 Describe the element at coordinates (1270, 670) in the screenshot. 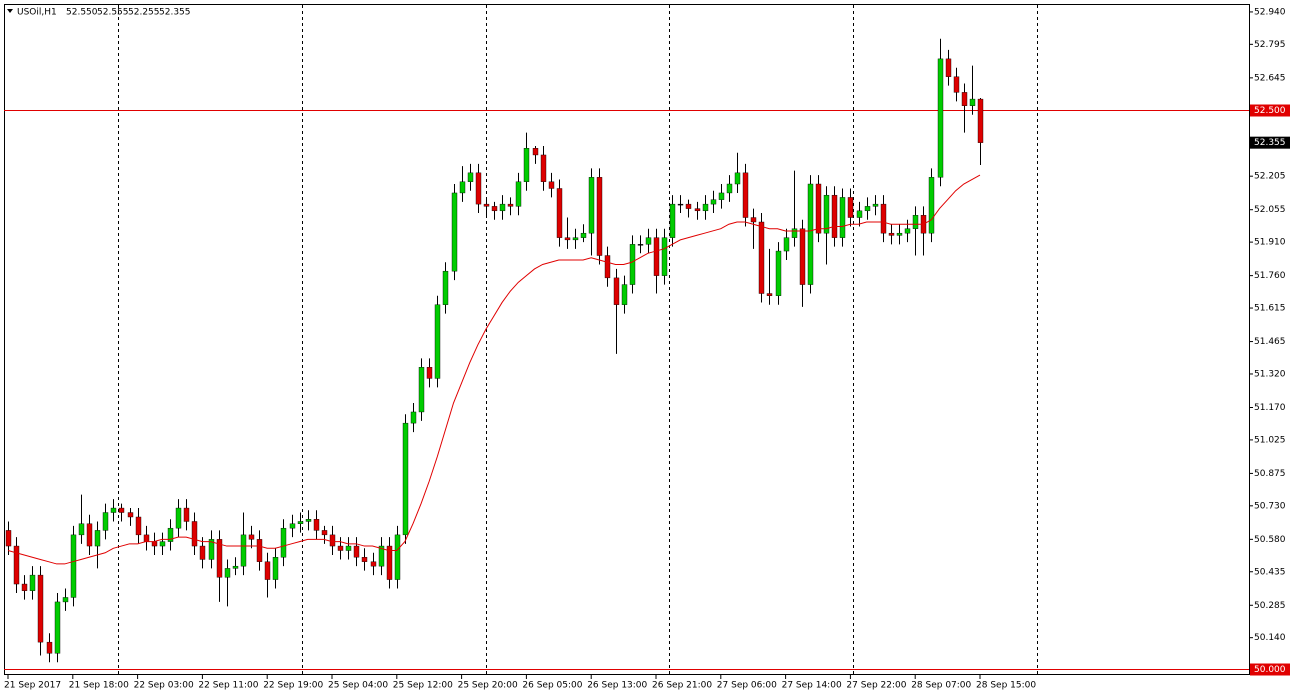

I see `price-label: 50.000` at that location.